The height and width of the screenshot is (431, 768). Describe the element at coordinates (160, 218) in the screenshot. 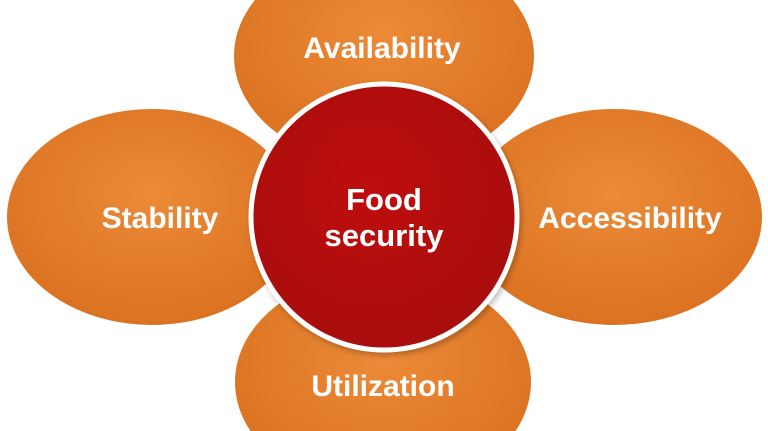

I see `petal-left-label: Stability` at that location.